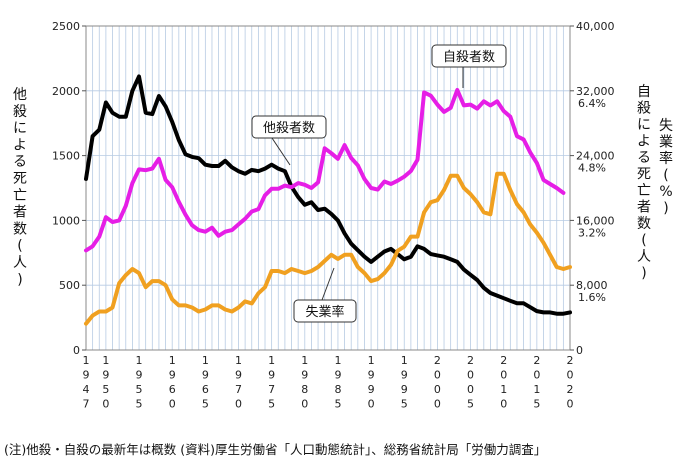  I want to click on left-axis-label: 他殺による死亡者数(人), so click(20, 187).